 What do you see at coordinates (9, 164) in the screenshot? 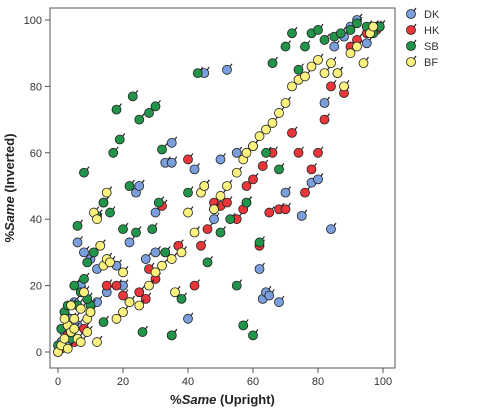
I see `y-axis-title-suffix: (Inverted)` at bounding box center [9, 164].